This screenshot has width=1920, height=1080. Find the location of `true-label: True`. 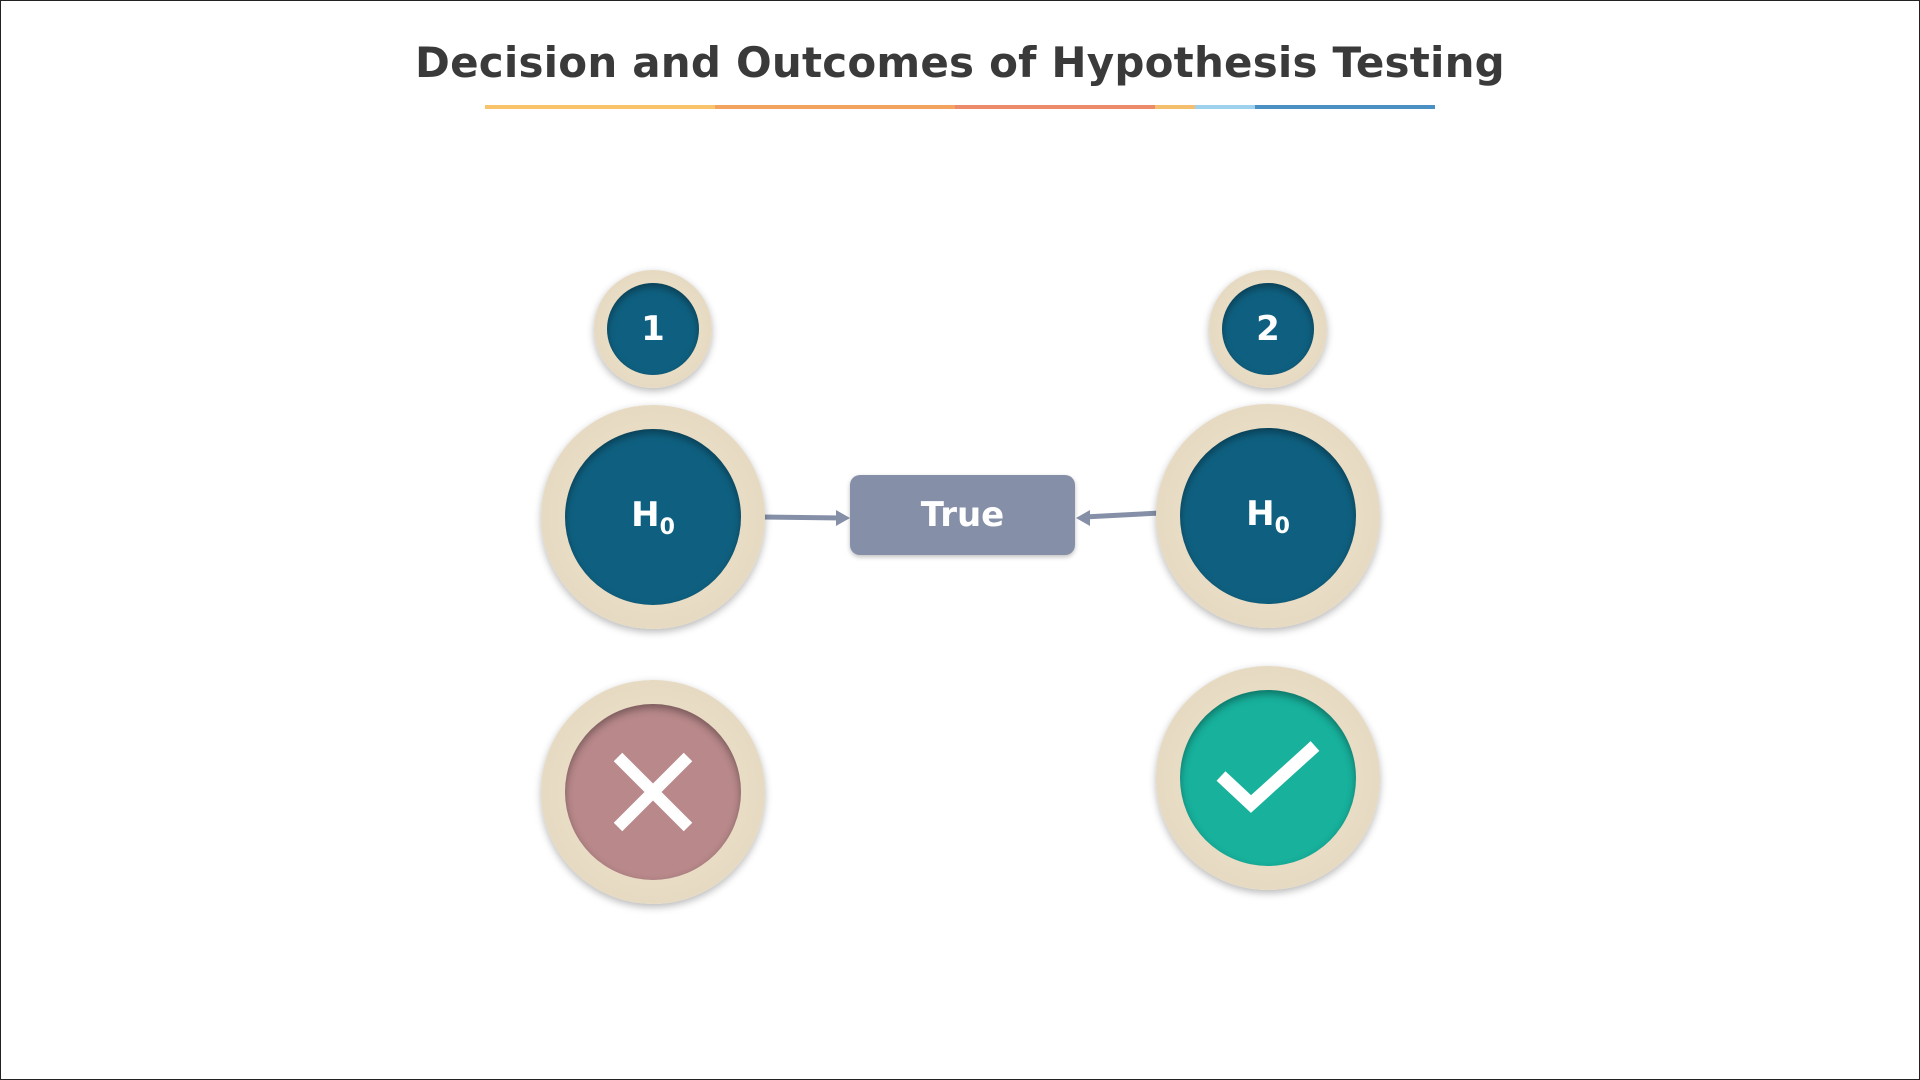

true-label: True is located at coordinates (962, 515).